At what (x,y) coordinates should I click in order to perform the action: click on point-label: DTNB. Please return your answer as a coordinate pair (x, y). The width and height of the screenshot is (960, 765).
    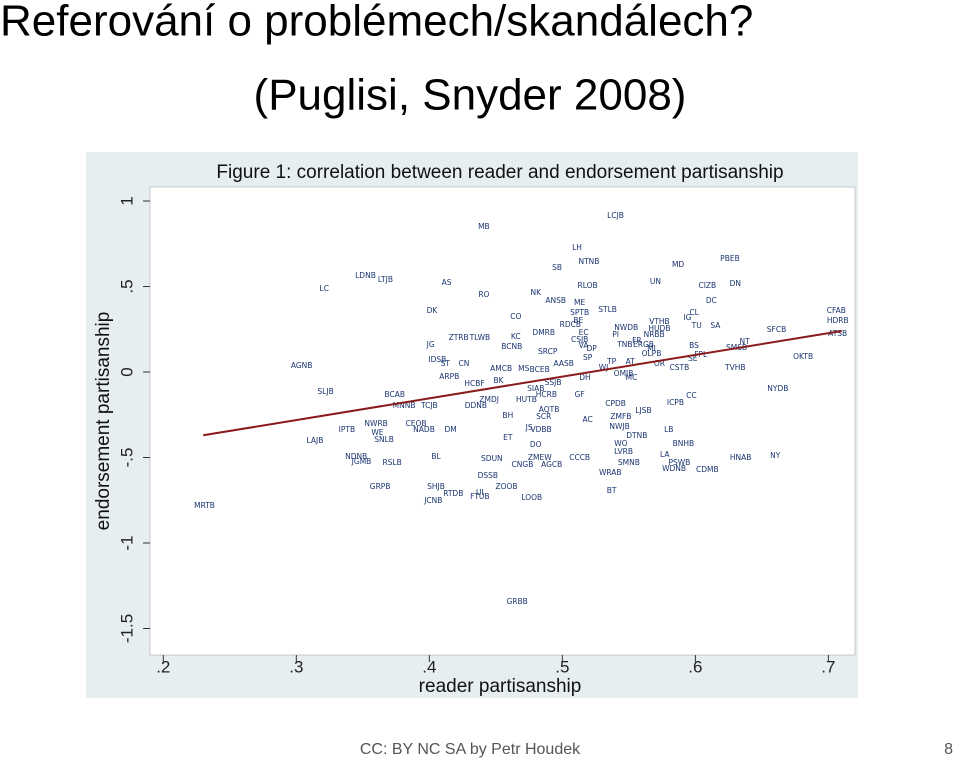
    Looking at the image, I should click on (636, 435).